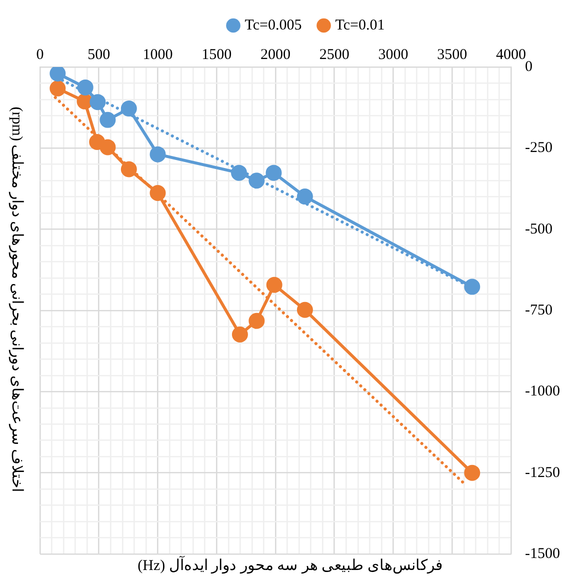  Describe the element at coordinates (273, 25) in the screenshot. I see `legend-label: Tc=0.005` at that location.